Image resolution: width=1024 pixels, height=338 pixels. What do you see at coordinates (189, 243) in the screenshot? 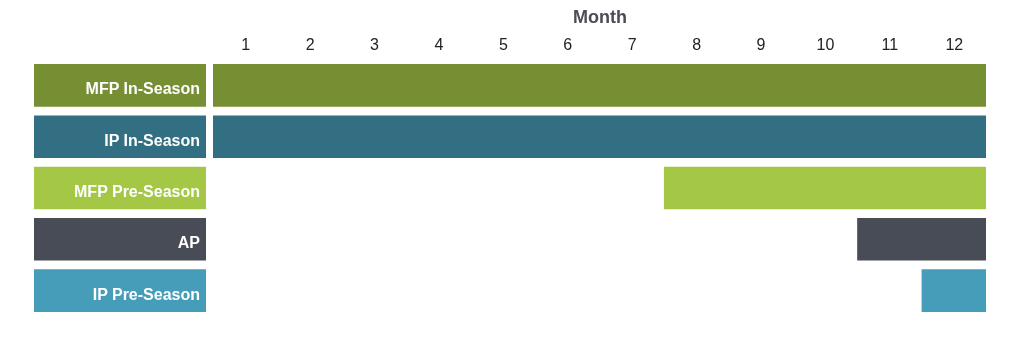
I see `y-tick-label: AP` at bounding box center [189, 243].